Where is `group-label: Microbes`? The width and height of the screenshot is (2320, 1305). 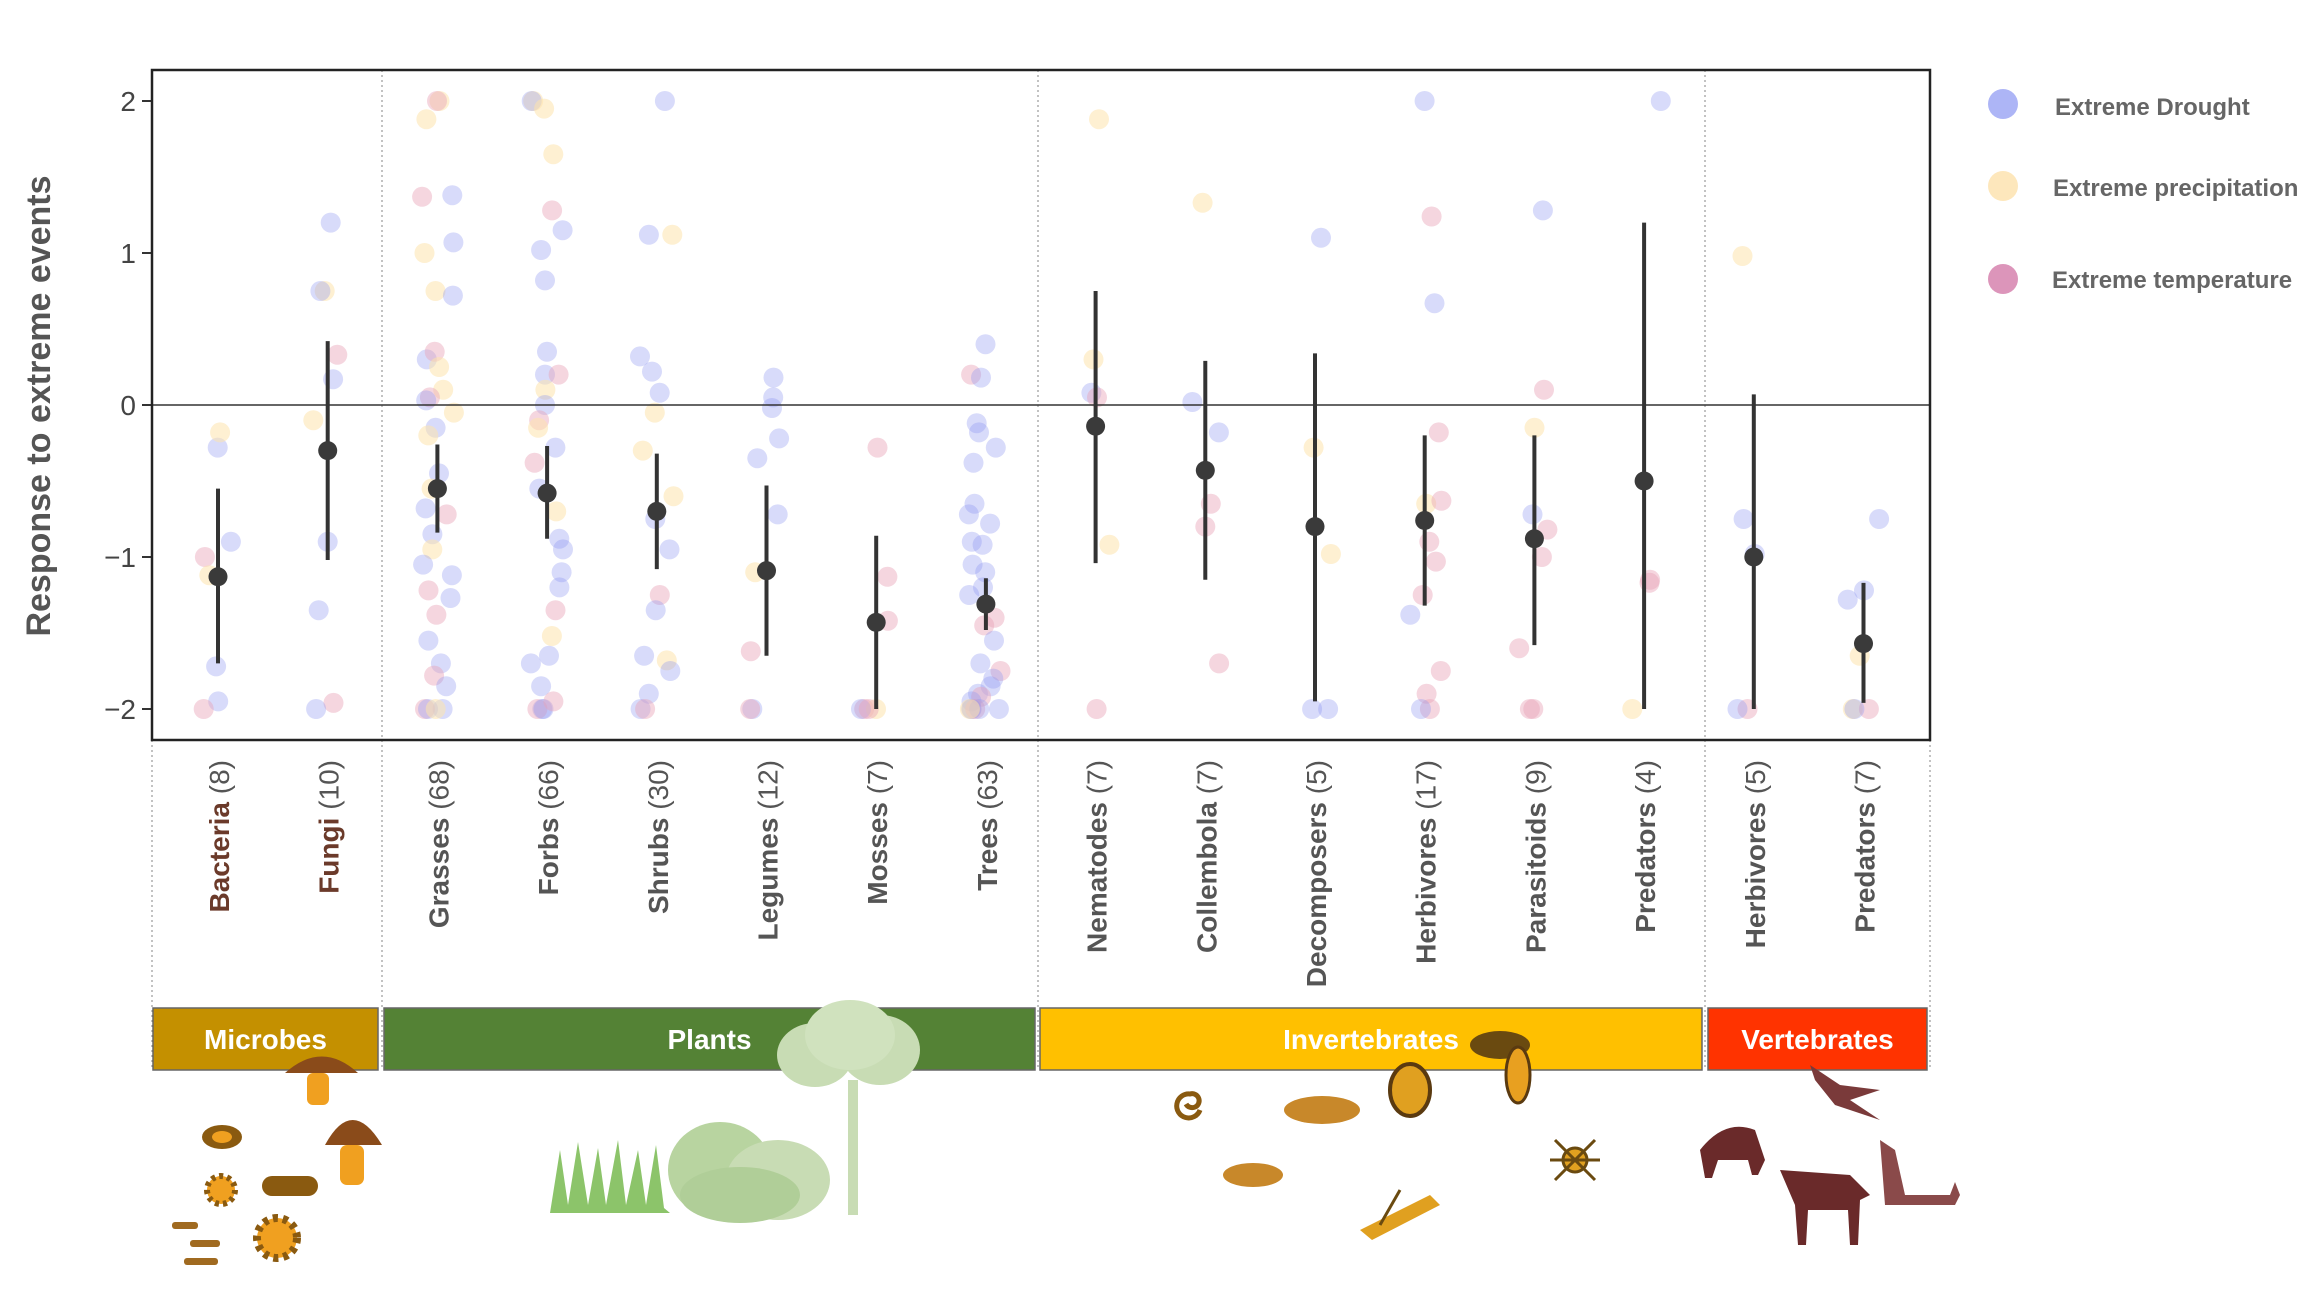 group-label: Microbes is located at coordinates (265, 1039).